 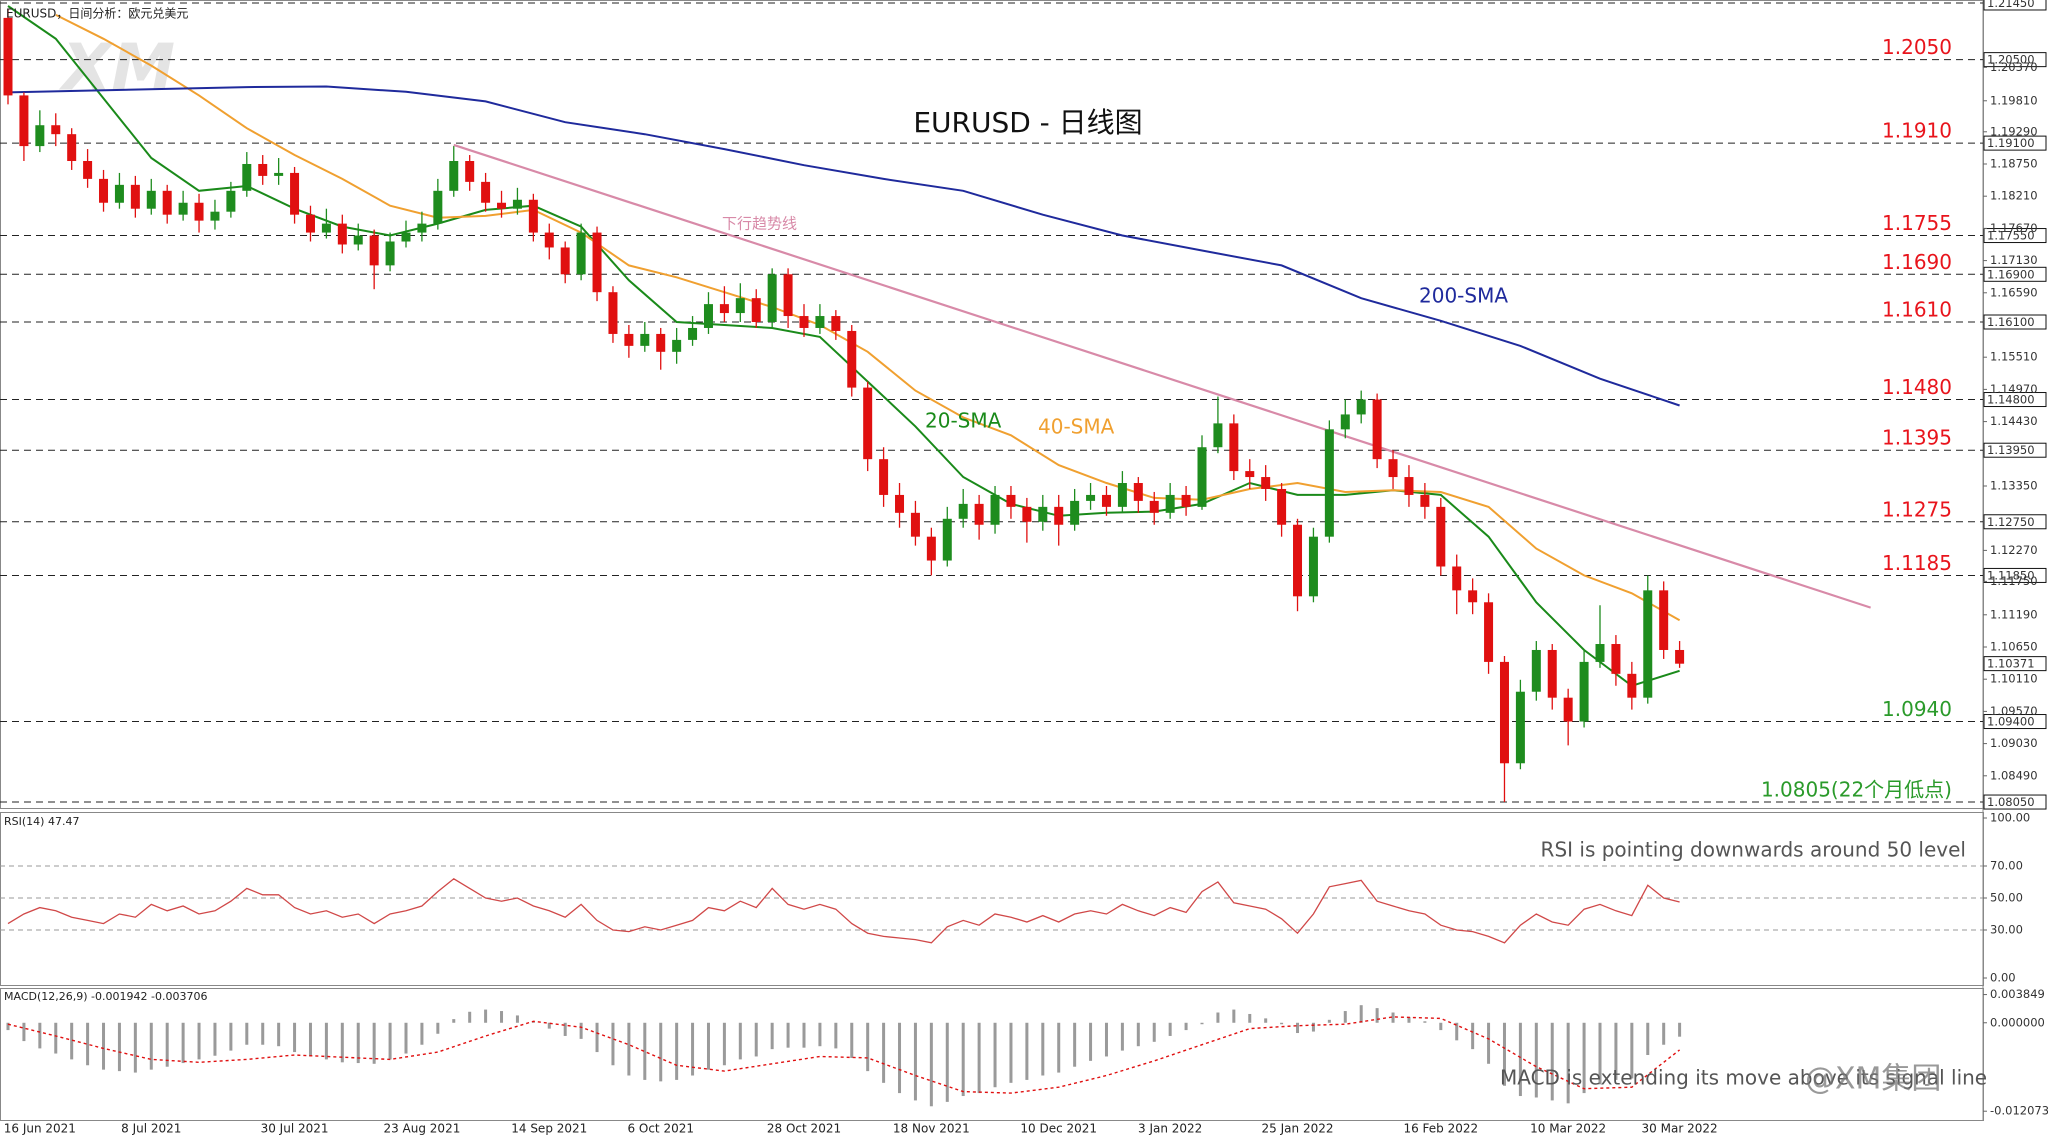 I want to click on y-tick-label: 1.19290, so click(x=2014, y=131).